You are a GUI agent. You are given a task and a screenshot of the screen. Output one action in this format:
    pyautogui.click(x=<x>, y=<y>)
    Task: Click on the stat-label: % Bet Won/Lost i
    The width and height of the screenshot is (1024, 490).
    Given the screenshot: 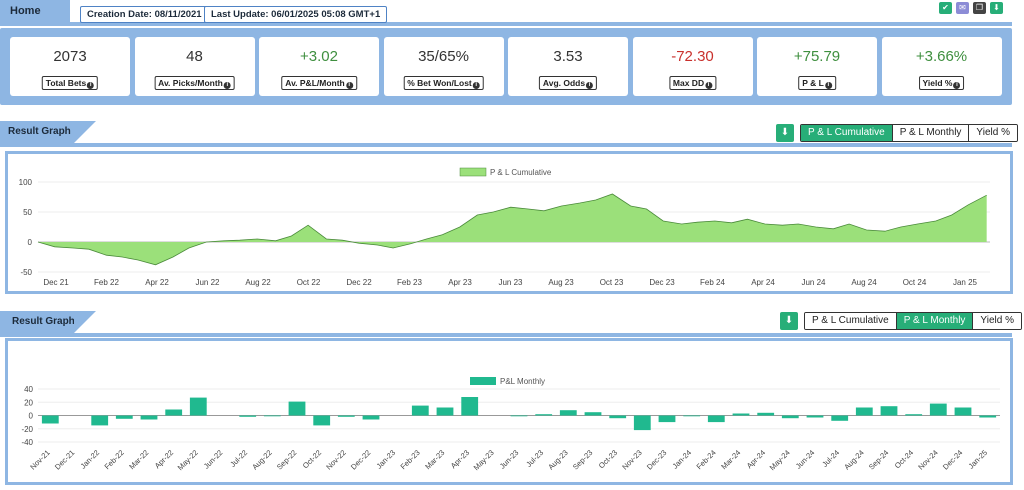 What is the action you would take?
    pyautogui.click(x=443, y=83)
    